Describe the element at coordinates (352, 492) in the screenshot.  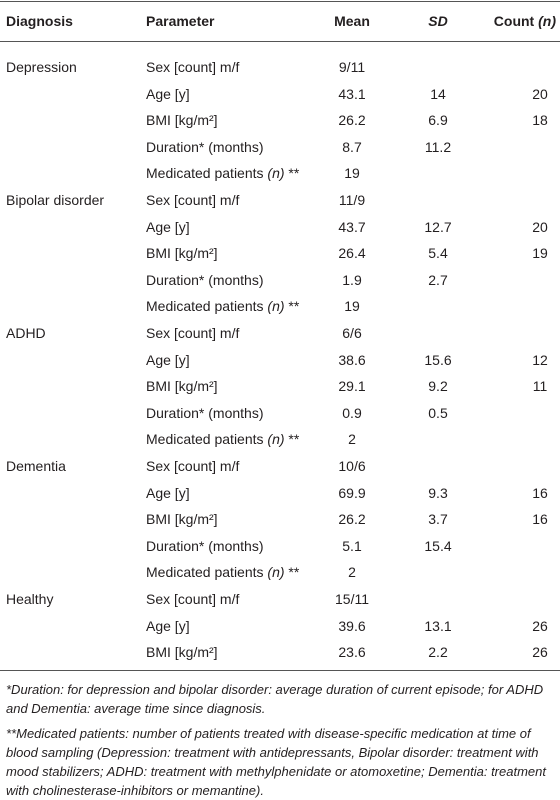
I see `value-cell: 69.9` at that location.